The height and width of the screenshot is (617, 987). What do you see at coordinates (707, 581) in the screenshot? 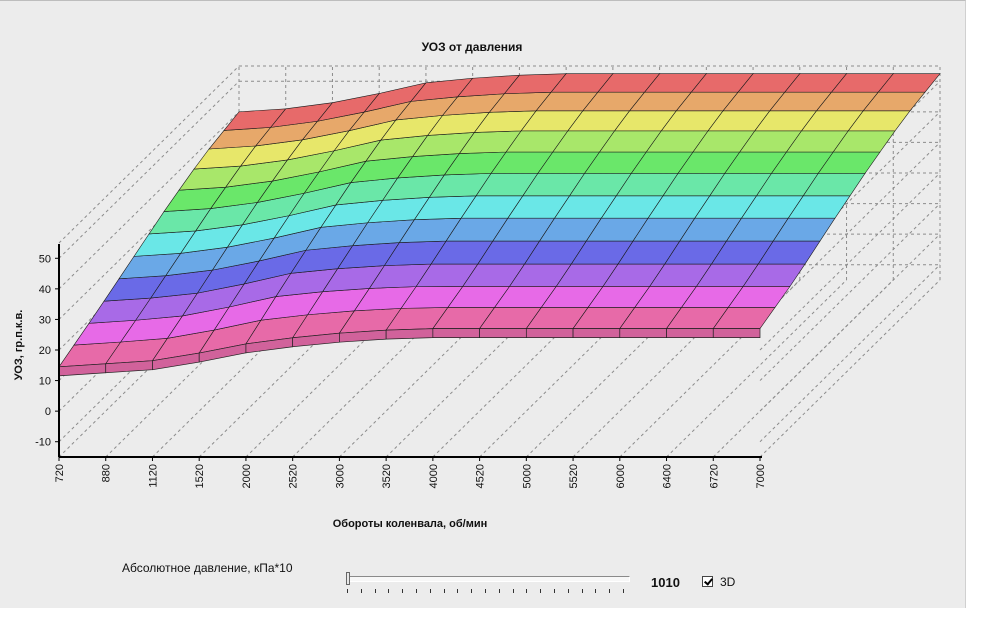
I see `checkbox-3d` at bounding box center [707, 581].